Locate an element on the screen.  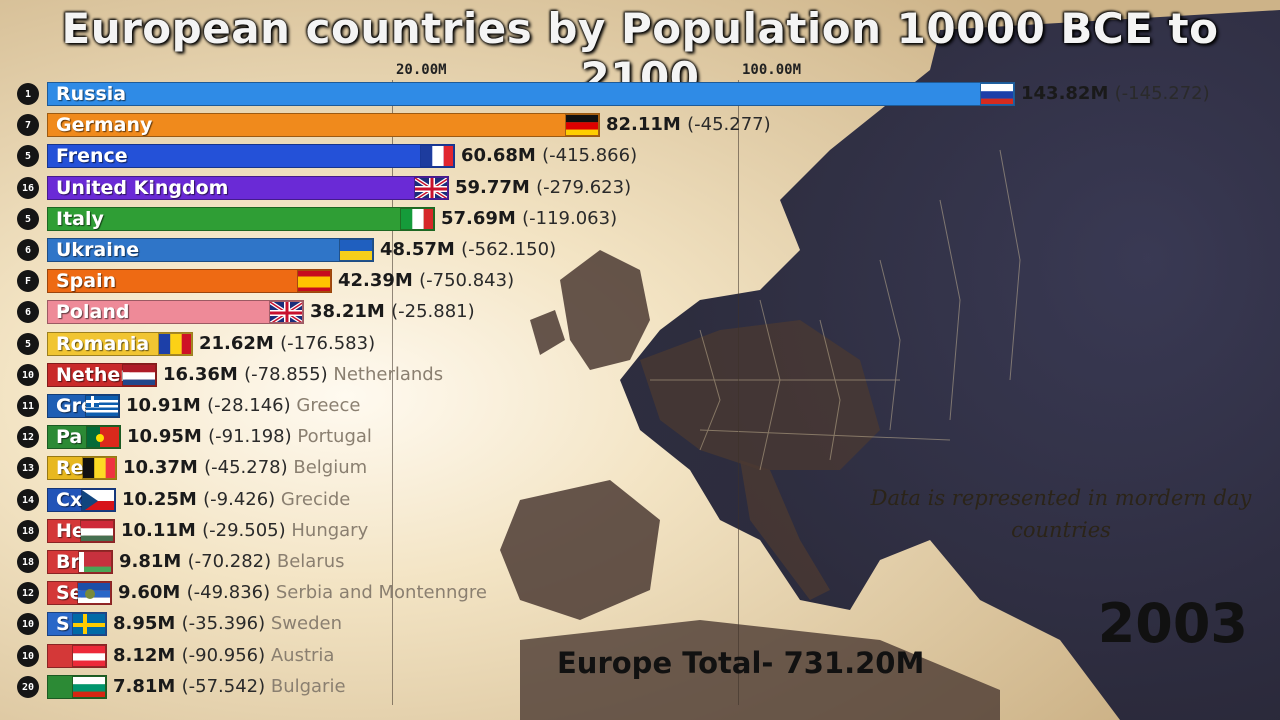
value-change: (-45.277) is located at coordinates (729, 124).